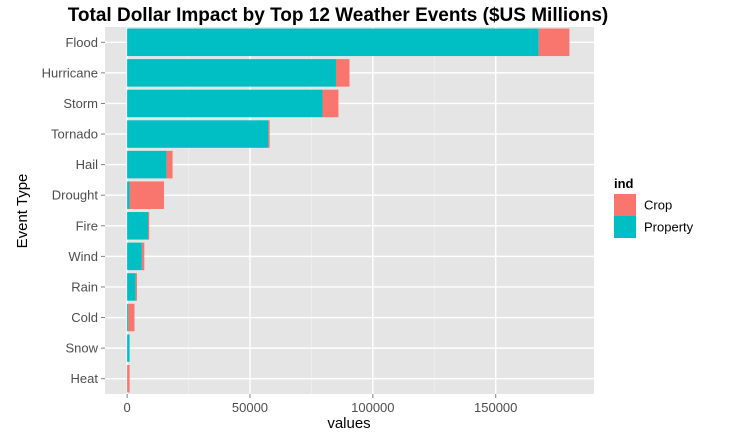  I want to click on bar-crop-wind, so click(143, 256).